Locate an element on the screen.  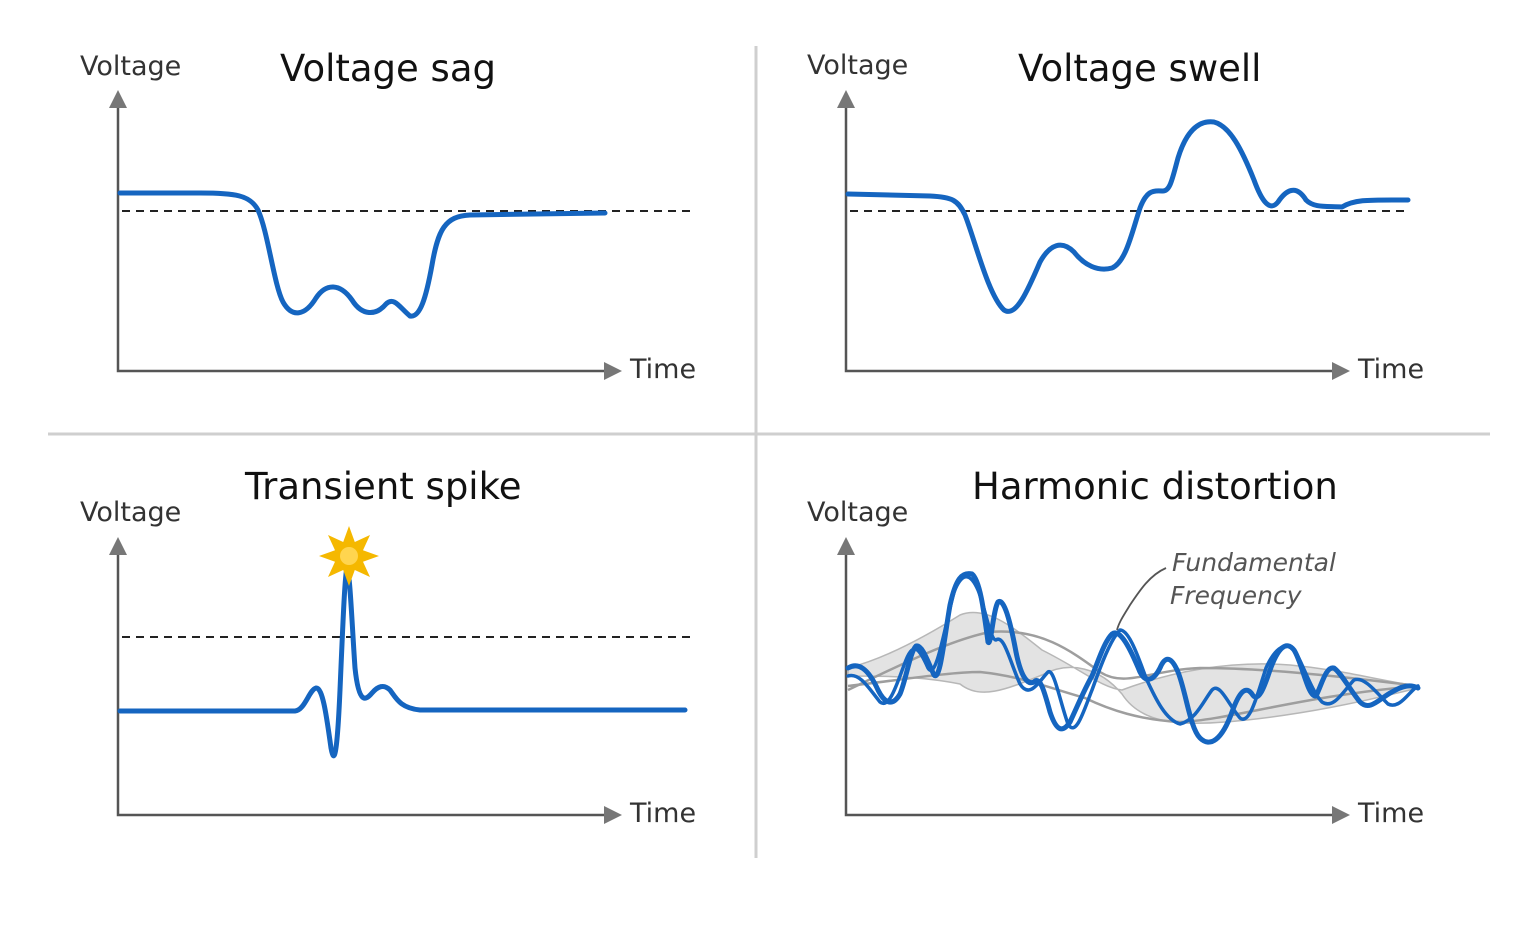
harmonic-waveform is located at coordinates (1133, 658).